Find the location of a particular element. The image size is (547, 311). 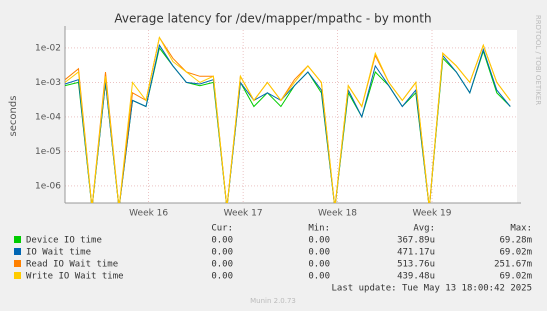

y-tick-label: 1e-06 is located at coordinates (48, 186).